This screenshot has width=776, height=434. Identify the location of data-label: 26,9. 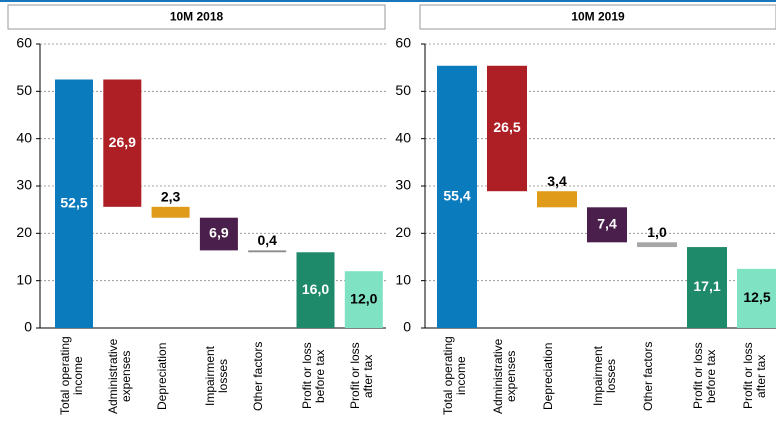
(122, 142).